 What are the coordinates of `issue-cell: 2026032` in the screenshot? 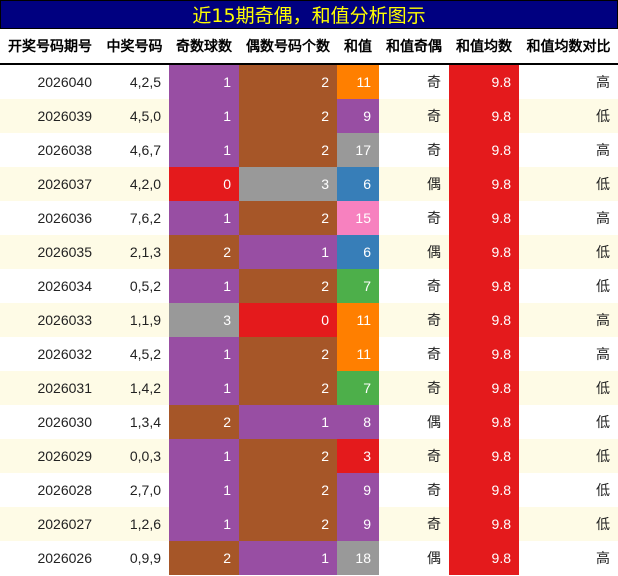 It's located at (64, 354).